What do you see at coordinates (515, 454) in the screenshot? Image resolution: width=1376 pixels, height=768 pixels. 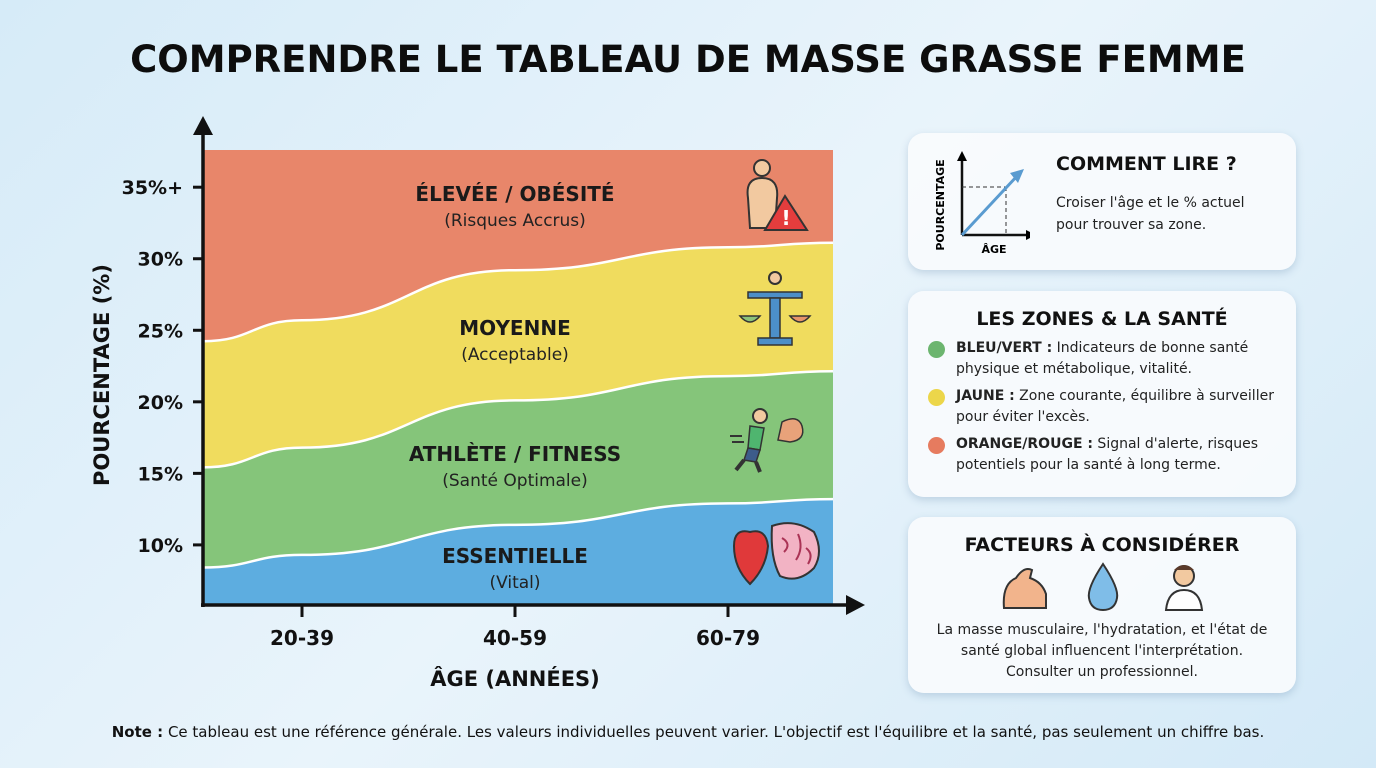 I see `zone-label: ATHLÈTE / FITNESS` at bounding box center [515, 454].